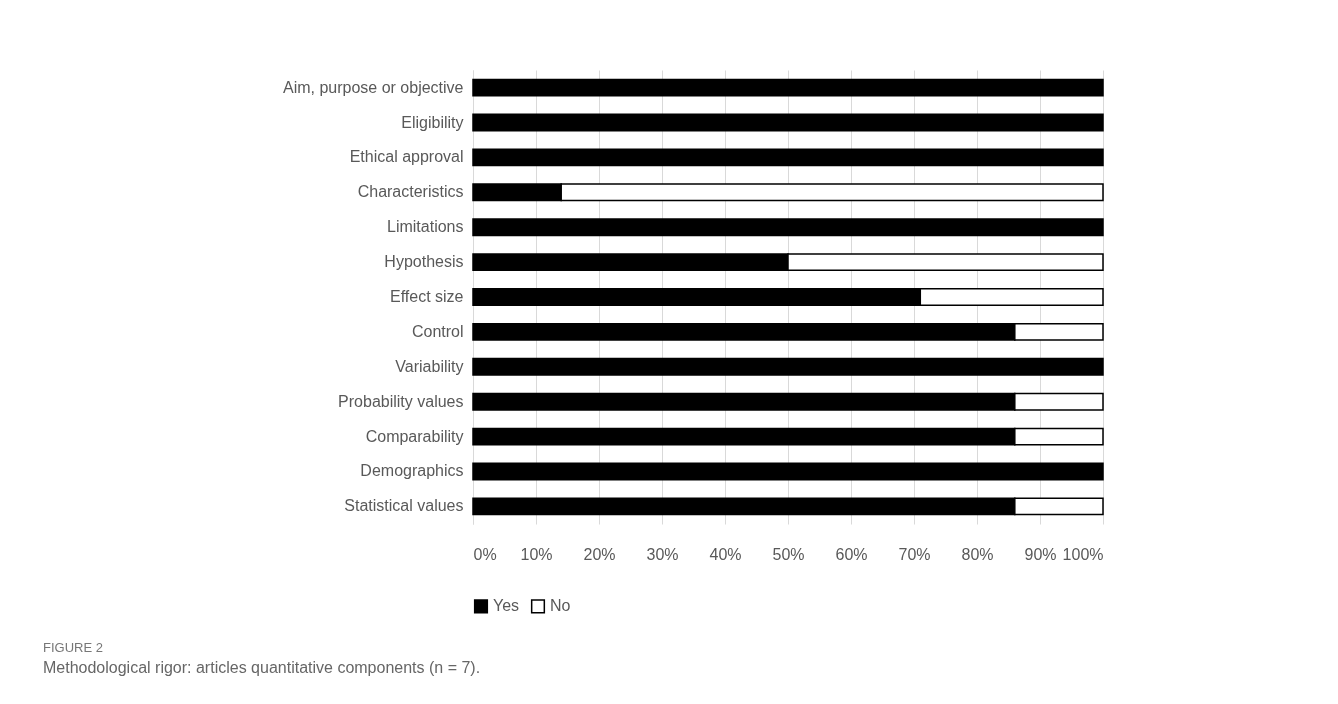 The image size is (1338, 704). Describe the element at coordinates (404, 506) in the screenshot. I see `y-tick-label: Statistical values` at that location.